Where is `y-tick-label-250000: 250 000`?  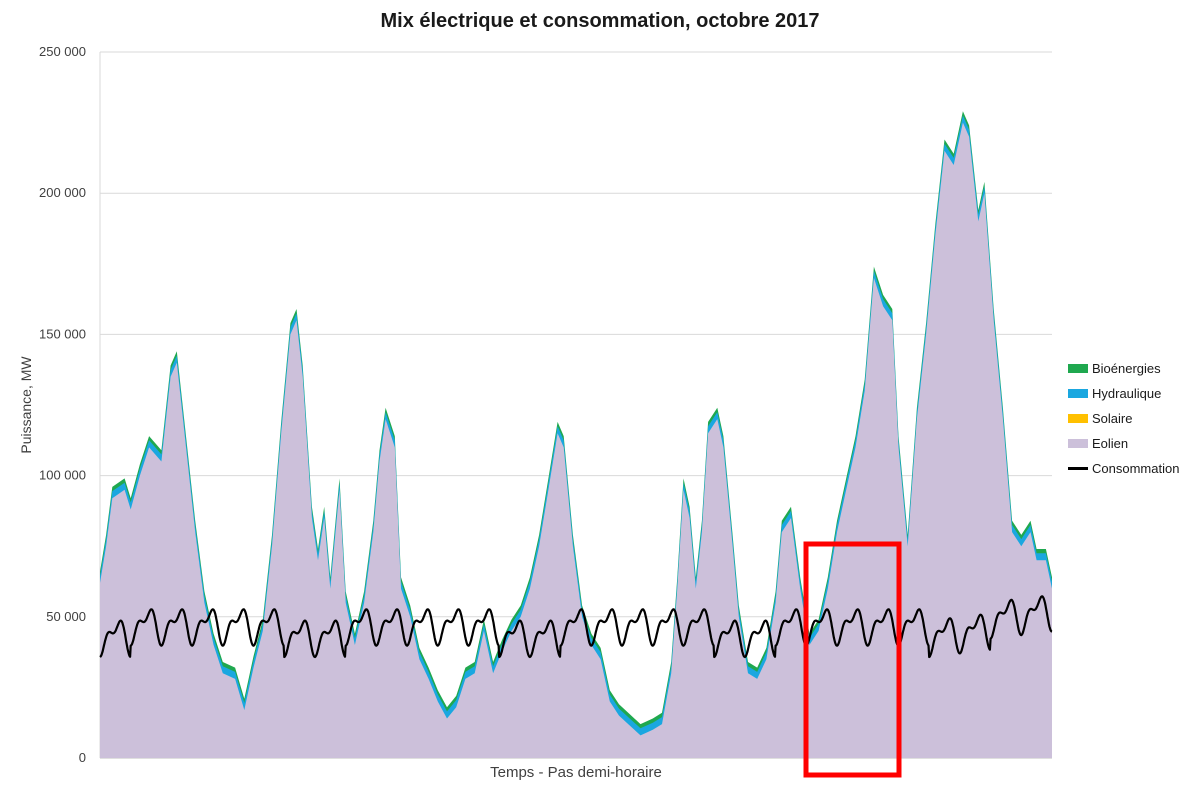
y-tick-label-250000: 250 000 is located at coordinates (62, 51).